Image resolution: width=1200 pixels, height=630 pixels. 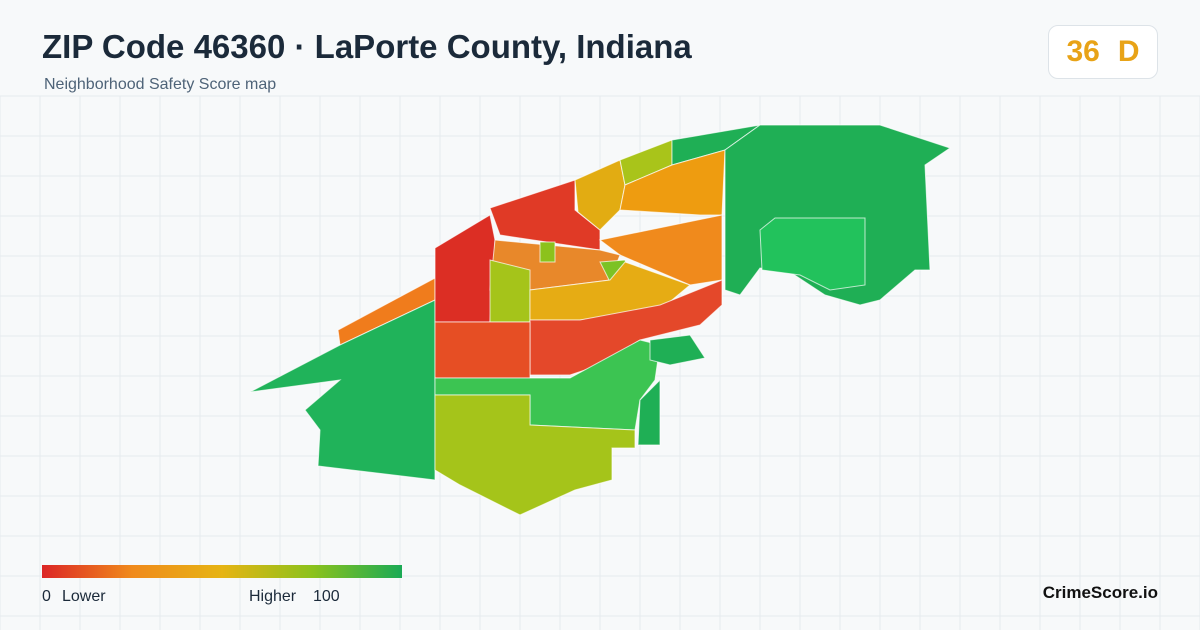 I want to click on score-grade: D, so click(x=1128, y=51).